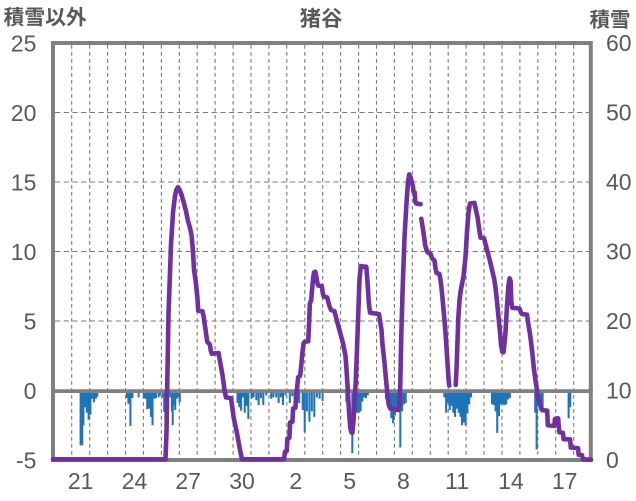  Describe the element at coordinates (26, 460) in the screenshot. I see `svg-text: -5` at that location.